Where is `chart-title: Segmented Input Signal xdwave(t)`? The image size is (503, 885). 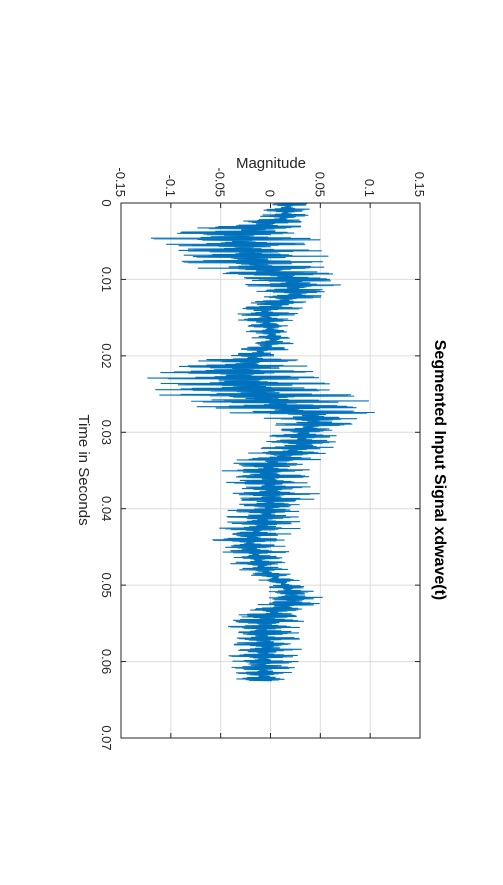
chart-title: Segmented Input Signal xdwave(t) is located at coordinates (439, 470).